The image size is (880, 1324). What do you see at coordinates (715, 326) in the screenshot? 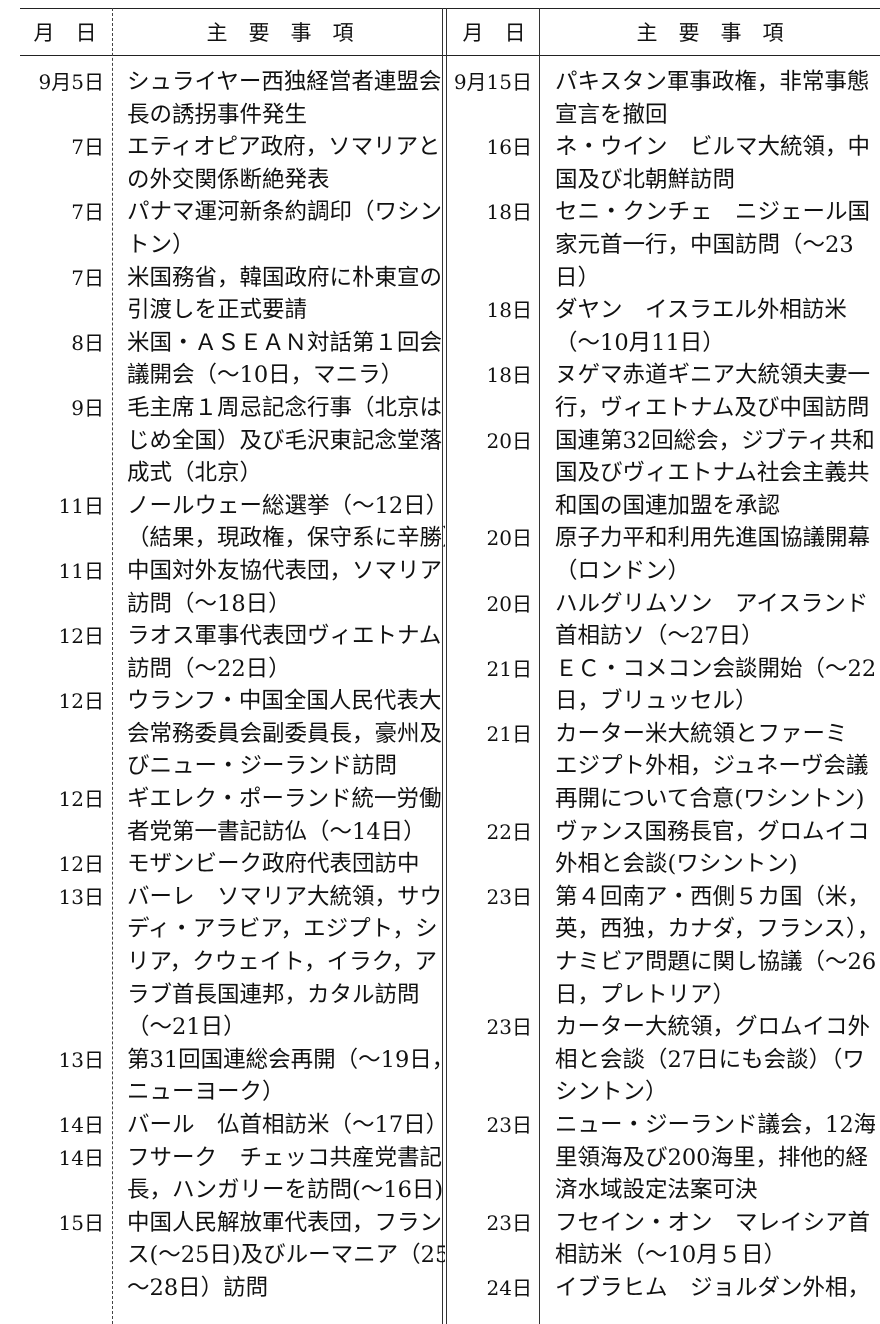
I see `event-description: ダヤン イスラエル外相訪米 （～10月11日）` at bounding box center [715, 326].